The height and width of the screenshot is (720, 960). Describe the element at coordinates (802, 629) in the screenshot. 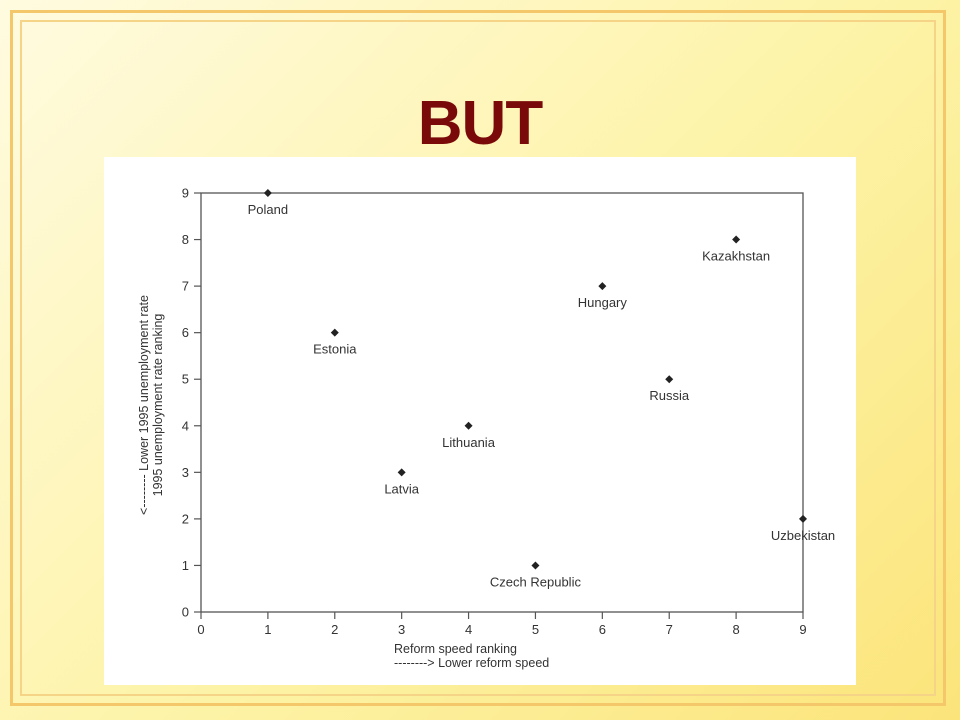

I see `x-tick-label: 9` at that location.